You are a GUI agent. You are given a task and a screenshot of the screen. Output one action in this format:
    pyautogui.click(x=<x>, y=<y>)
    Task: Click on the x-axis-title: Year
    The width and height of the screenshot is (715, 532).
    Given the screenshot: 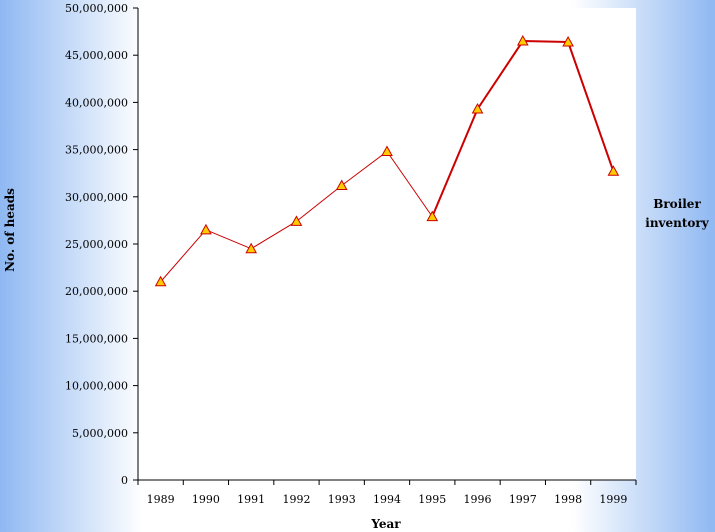 What is the action you would take?
    pyautogui.click(x=385, y=524)
    